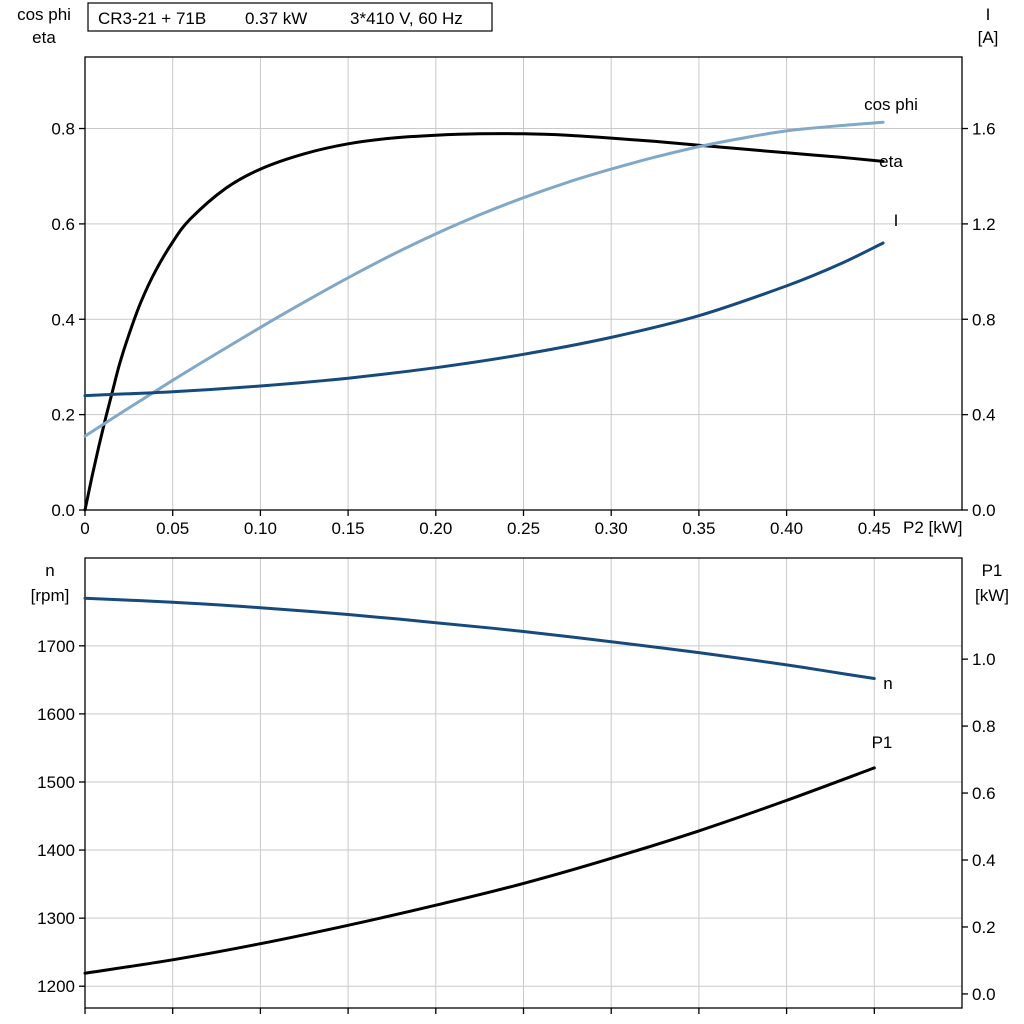 This screenshot has height=1024, width=1024. Describe the element at coordinates (56, 646) in the screenshot. I see `left-tick-label: 1700` at that location.